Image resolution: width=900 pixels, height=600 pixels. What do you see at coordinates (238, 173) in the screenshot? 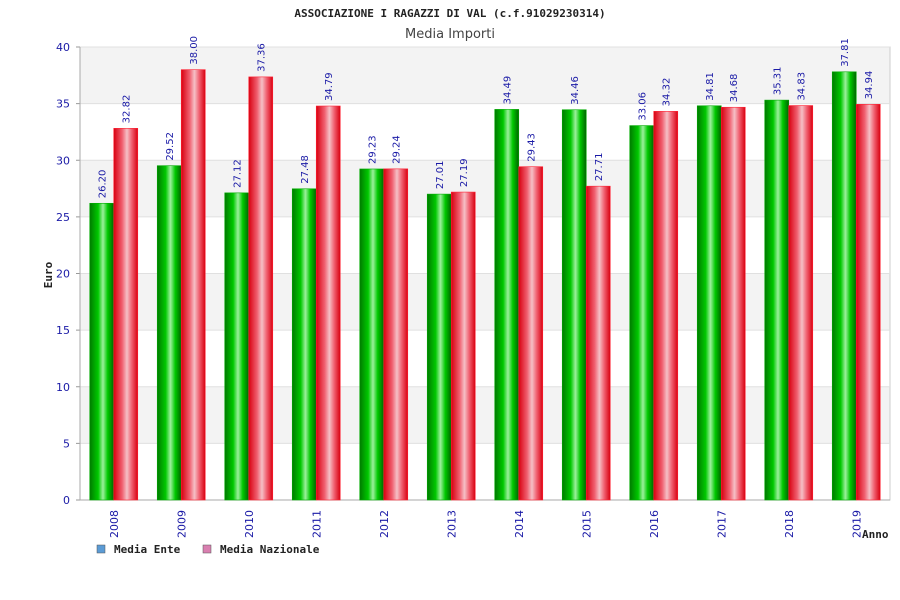
I see `data-label: 27.12` at bounding box center [238, 173].